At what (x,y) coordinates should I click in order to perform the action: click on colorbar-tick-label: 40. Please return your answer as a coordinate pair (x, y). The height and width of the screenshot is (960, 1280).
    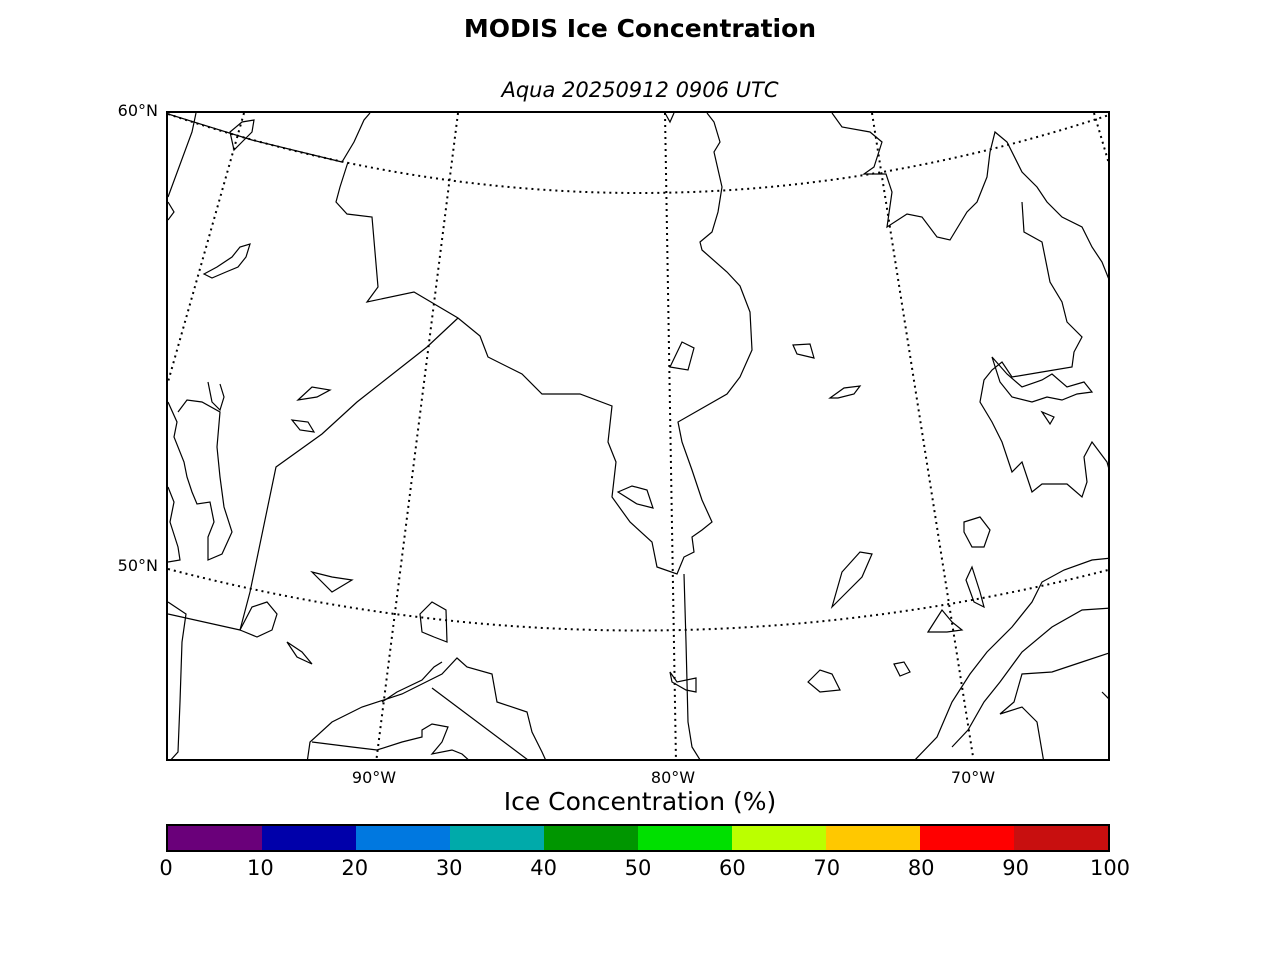
    Looking at the image, I should click on (543, 868).